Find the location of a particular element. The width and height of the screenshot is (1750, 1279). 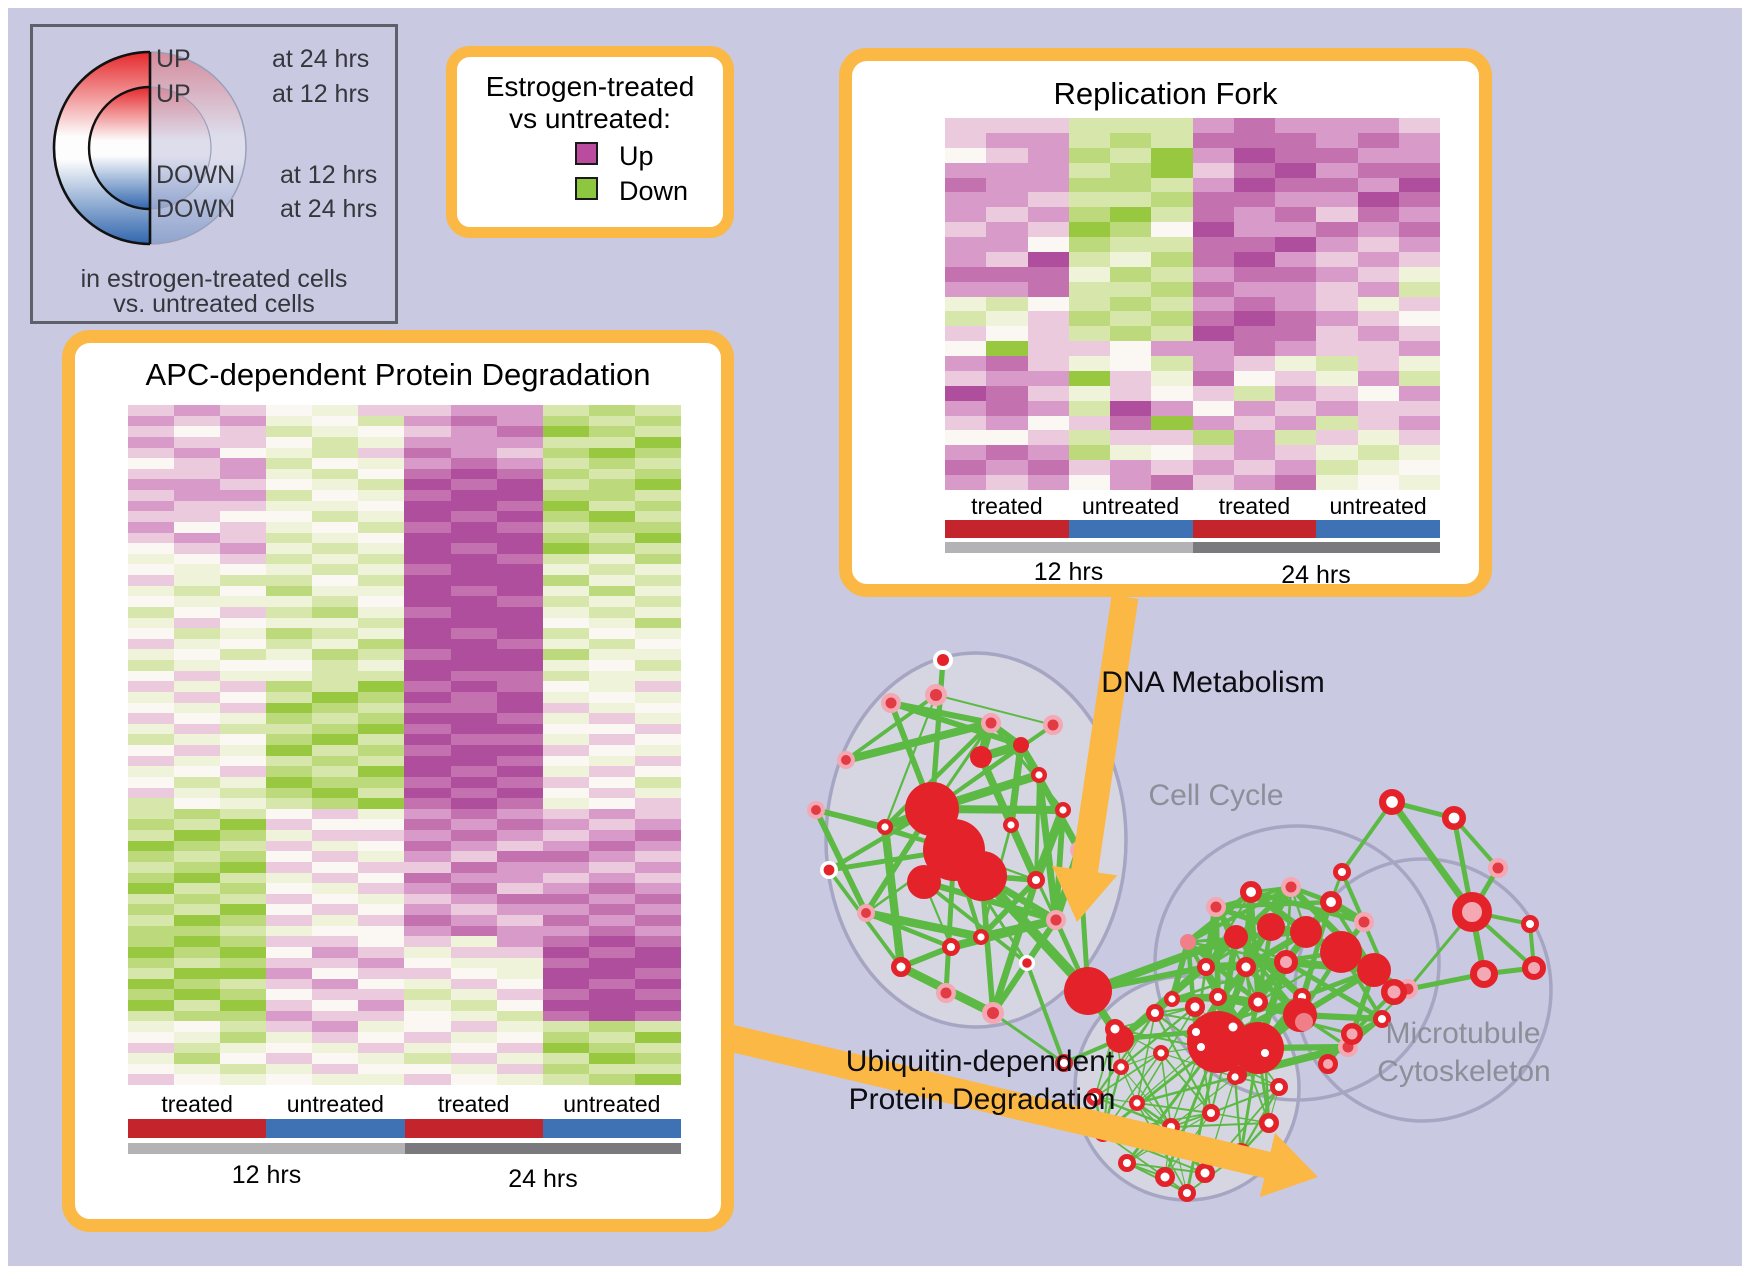

estrogen-legend-title-line1: Estrogen-treated is located at coordinates (590, 86).